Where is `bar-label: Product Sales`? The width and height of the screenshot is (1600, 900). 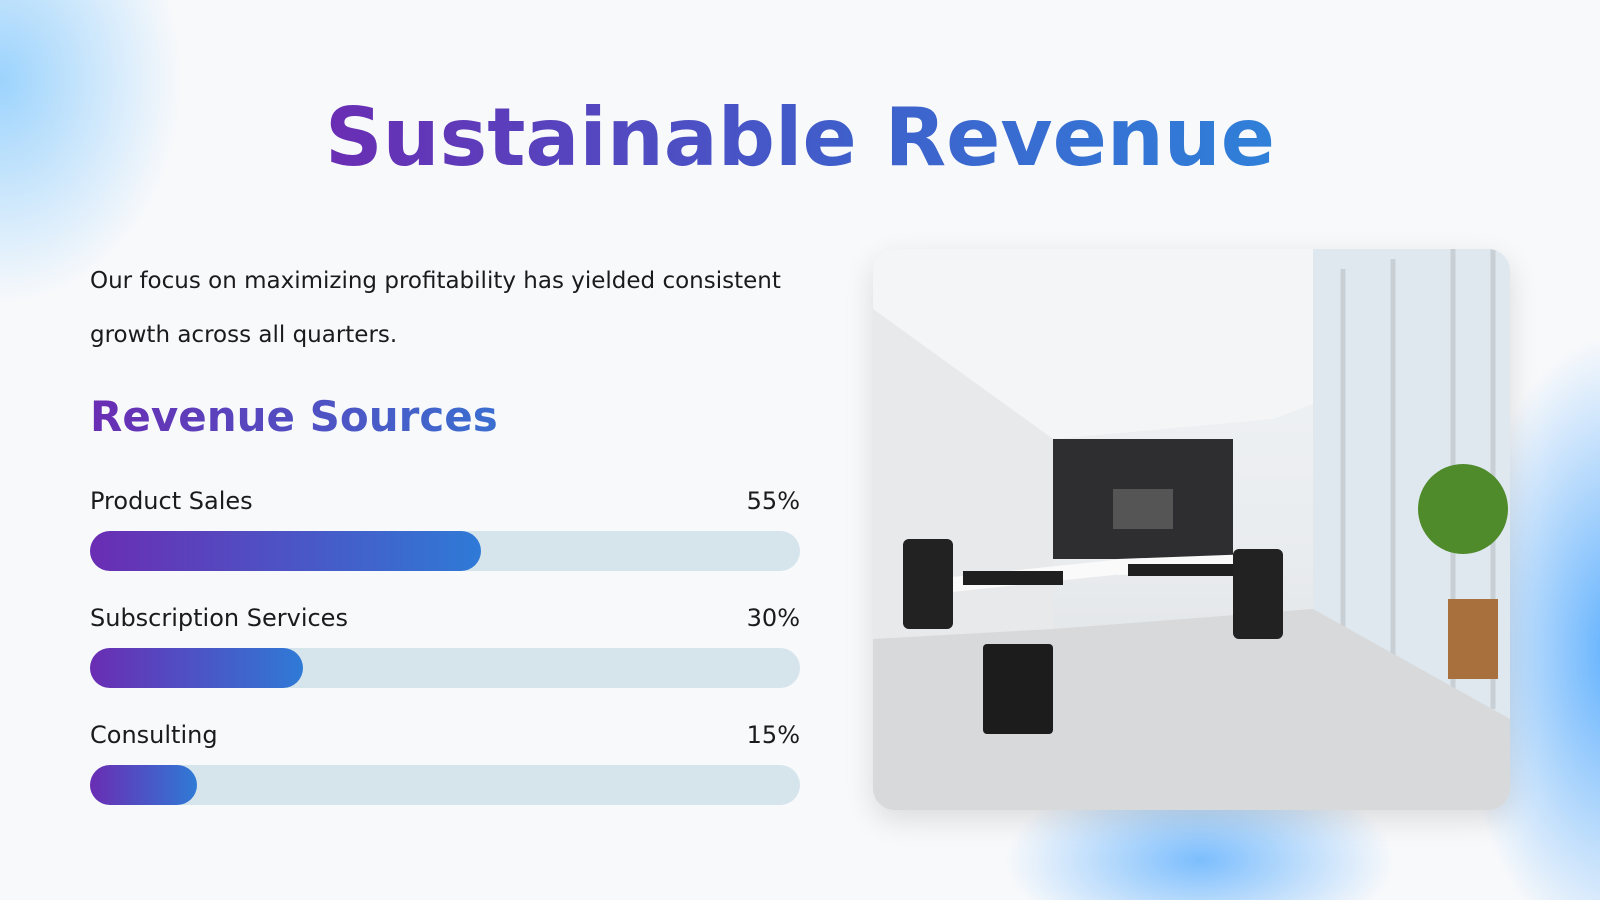 bar-label: Product Sales is located at coordinates (171, 501).